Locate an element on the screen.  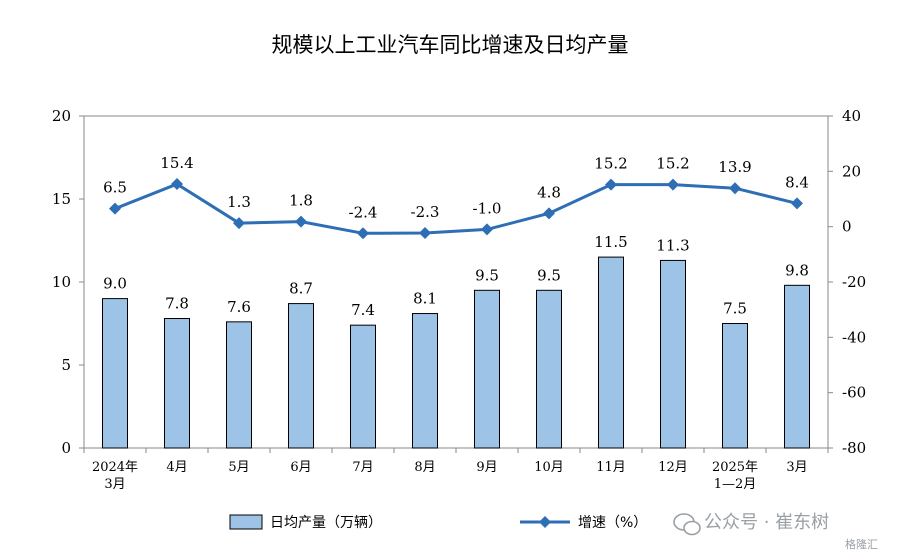
x-tick-label: 8月 is located at coordinates (424, 467).